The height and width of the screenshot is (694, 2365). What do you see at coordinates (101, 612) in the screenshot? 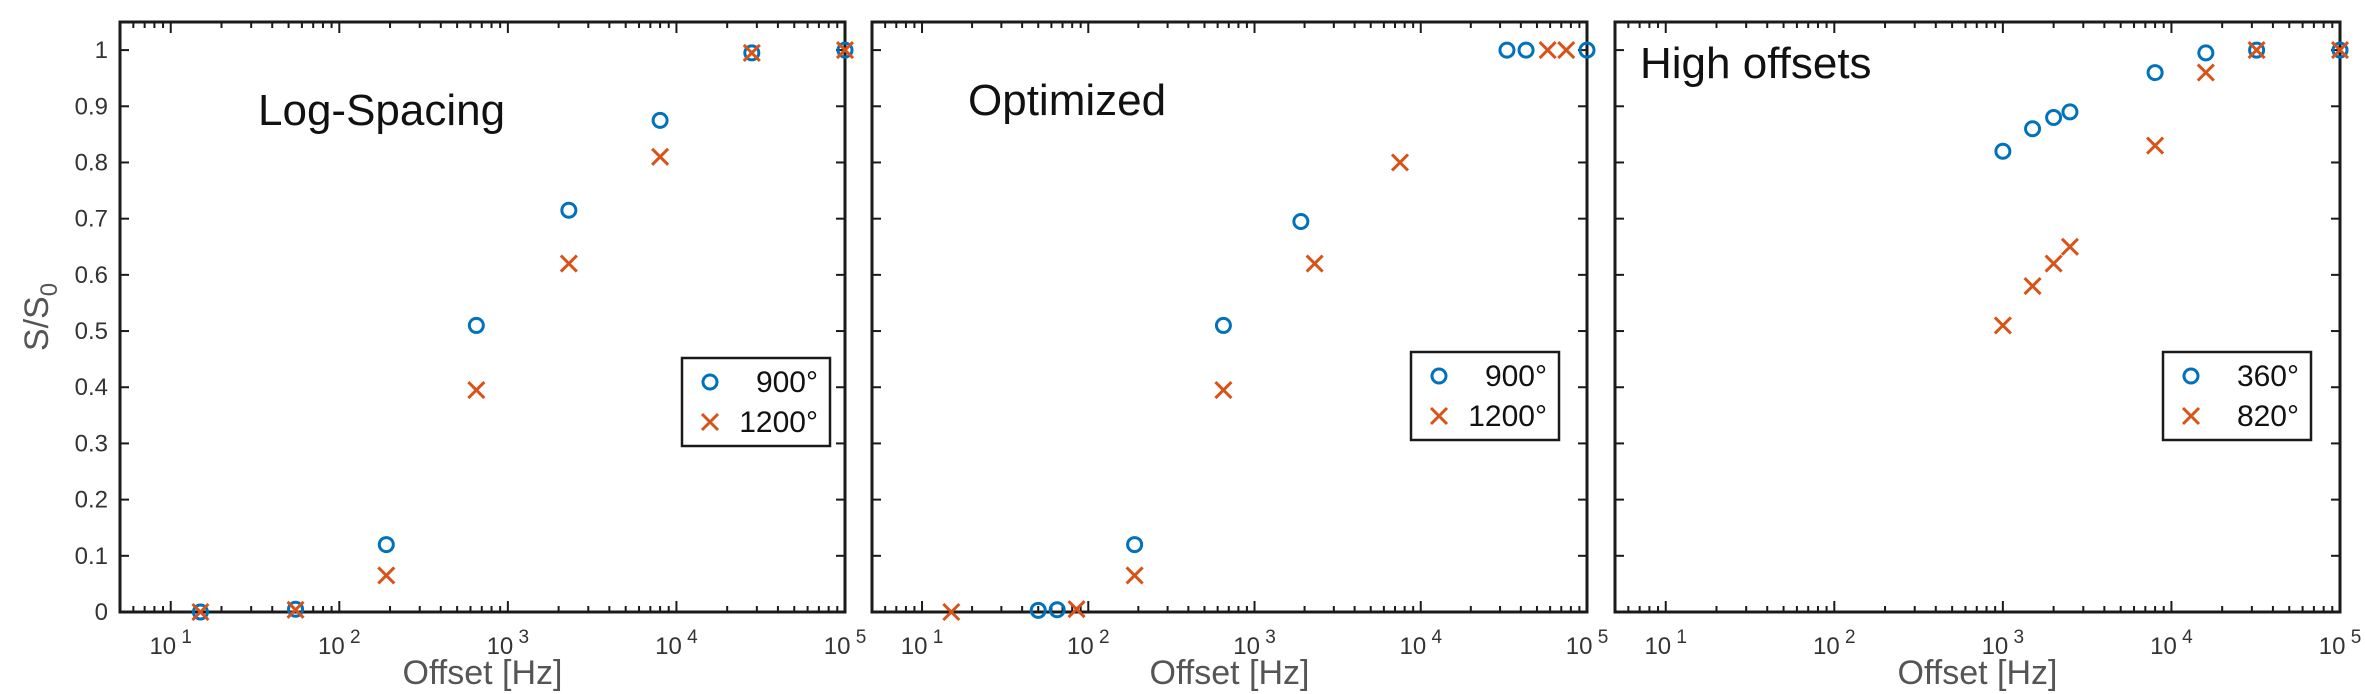
I see `y-tick-label: 0` at bounding box center [101, 612].